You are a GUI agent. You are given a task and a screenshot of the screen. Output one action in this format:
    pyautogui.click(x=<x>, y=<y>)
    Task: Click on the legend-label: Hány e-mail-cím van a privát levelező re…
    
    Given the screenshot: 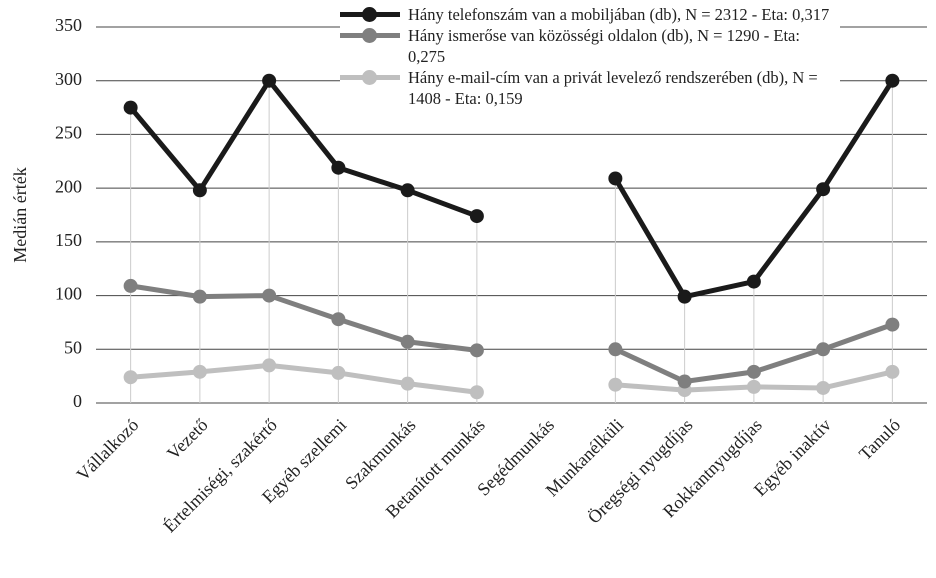 What is the action you would take?
    pyautogui.click(x=613, y=88)
    